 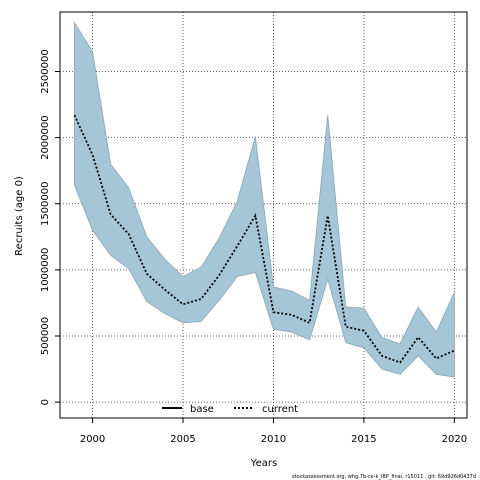 What do you see at coordinates (19, 216) in the screenshot?
I see `y-axis-title: Recruits (age 0)` at bounding box center [19, 216].